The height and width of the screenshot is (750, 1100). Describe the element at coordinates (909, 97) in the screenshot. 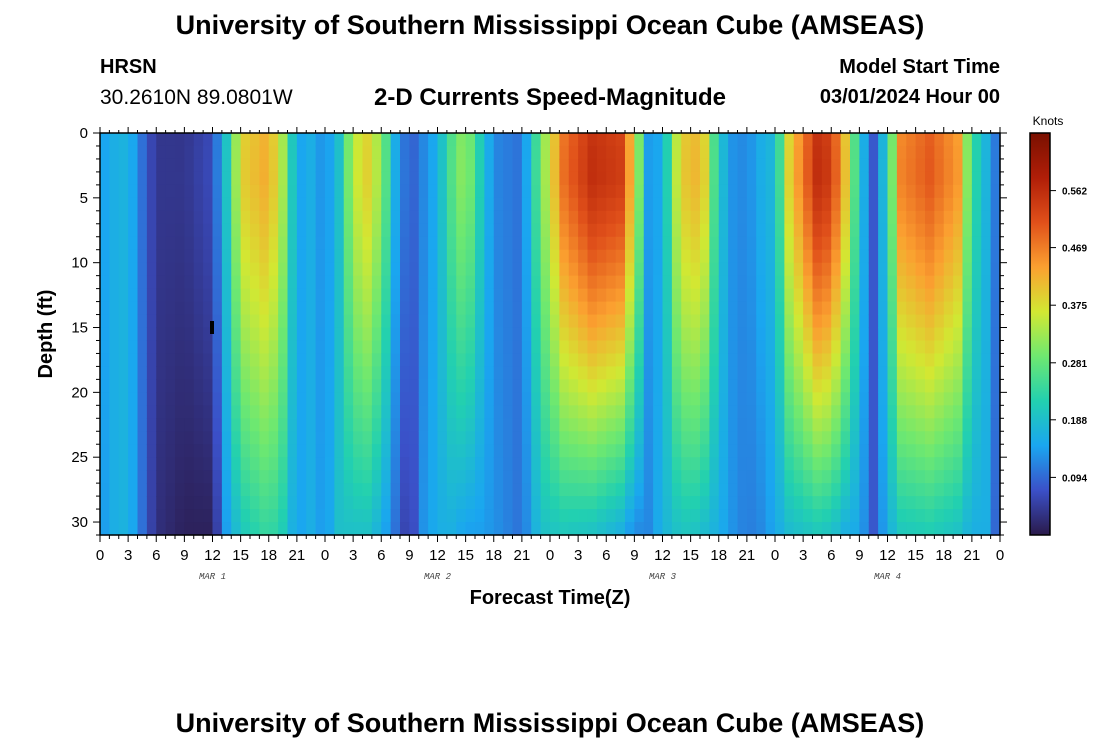

I see `model-start-value: 03/01/2024 Hour 00` at that location.